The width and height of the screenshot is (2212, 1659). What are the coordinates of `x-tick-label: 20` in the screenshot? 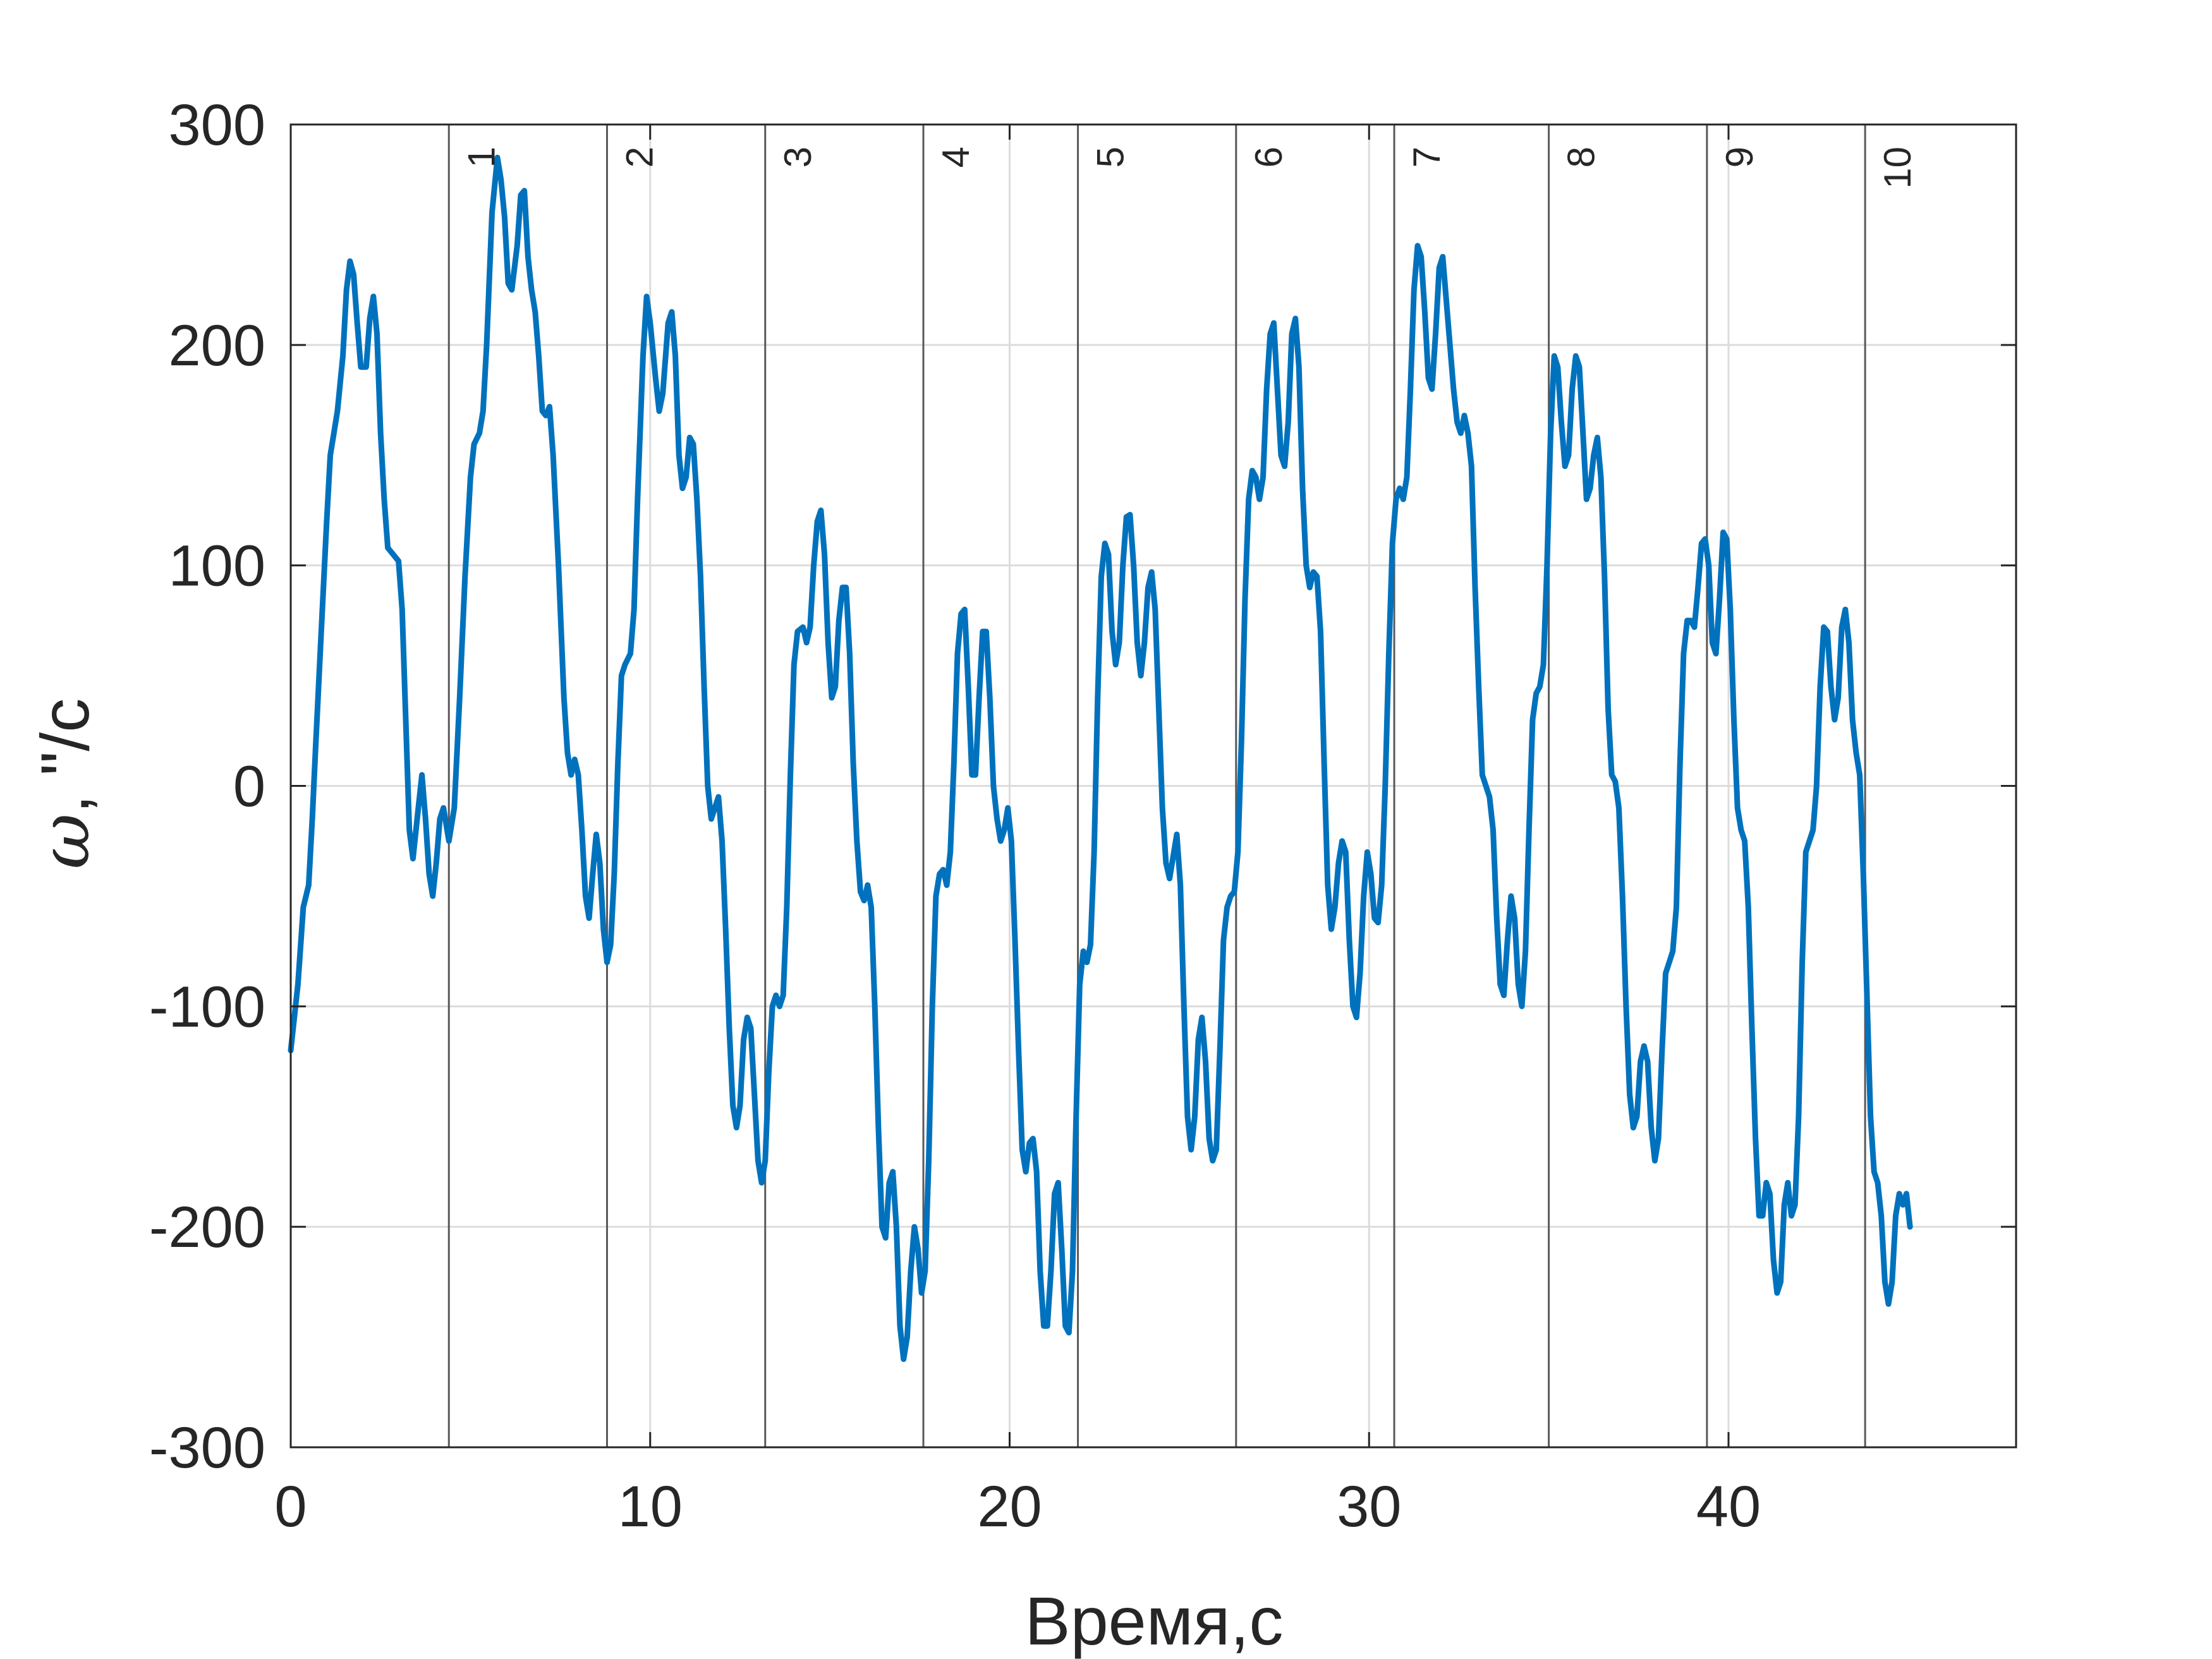 It's located at (1009, 1506).